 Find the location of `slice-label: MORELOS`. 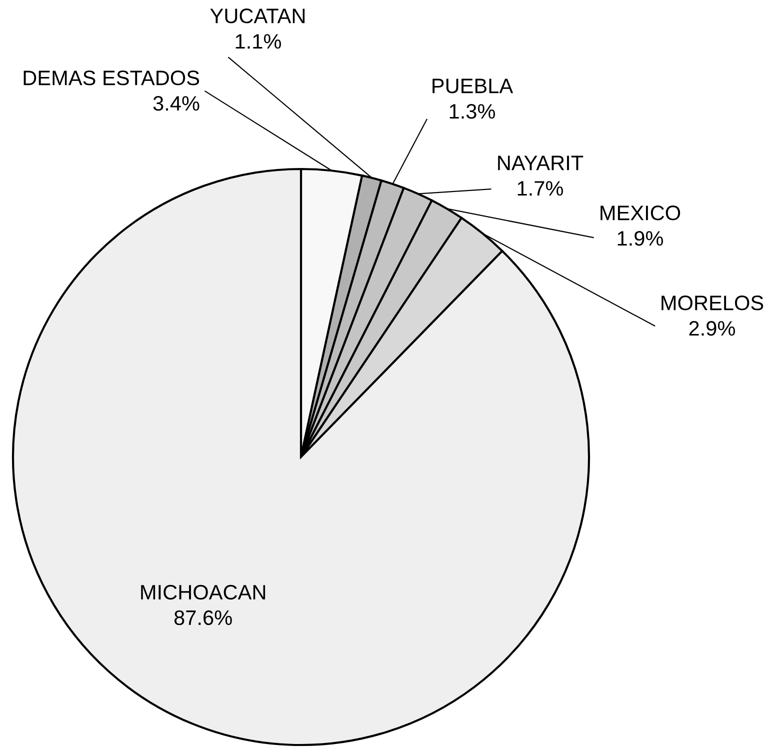

slice-label: MORELOS is located at coordinates (713, 303).